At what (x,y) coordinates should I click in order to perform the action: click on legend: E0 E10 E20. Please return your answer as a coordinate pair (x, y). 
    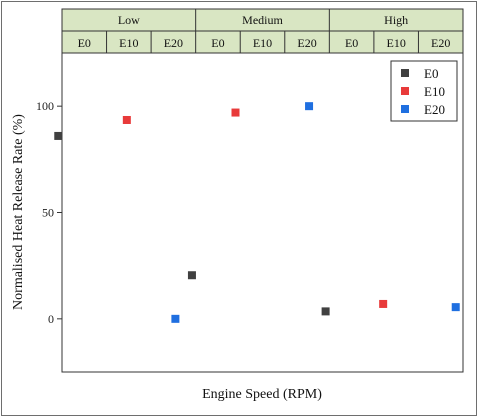
    Looking at the image, I should click on (424, 91).